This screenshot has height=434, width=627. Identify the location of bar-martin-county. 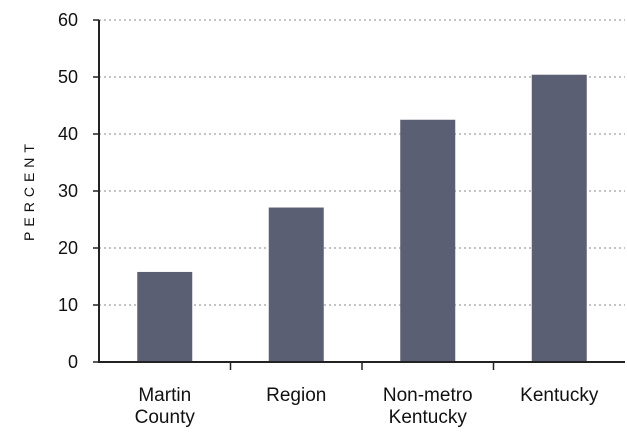
(165, 316).